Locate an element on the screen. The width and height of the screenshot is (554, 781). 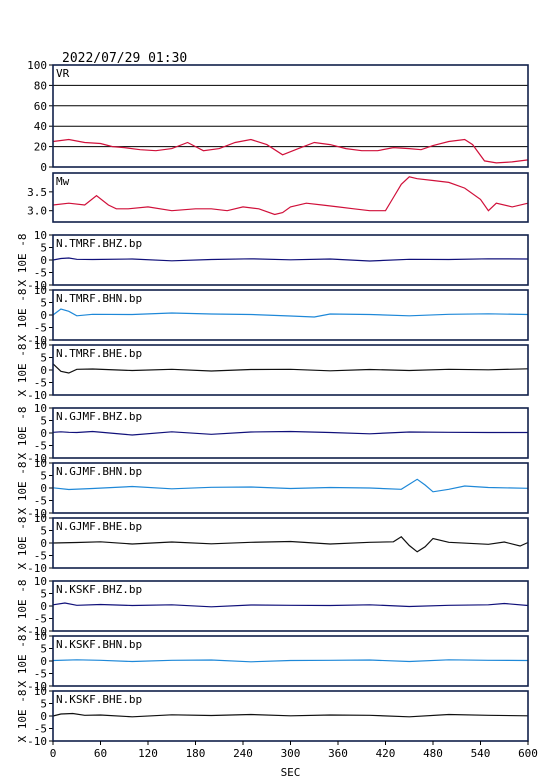
panel-label: VR is located at coordinates (63, 73).